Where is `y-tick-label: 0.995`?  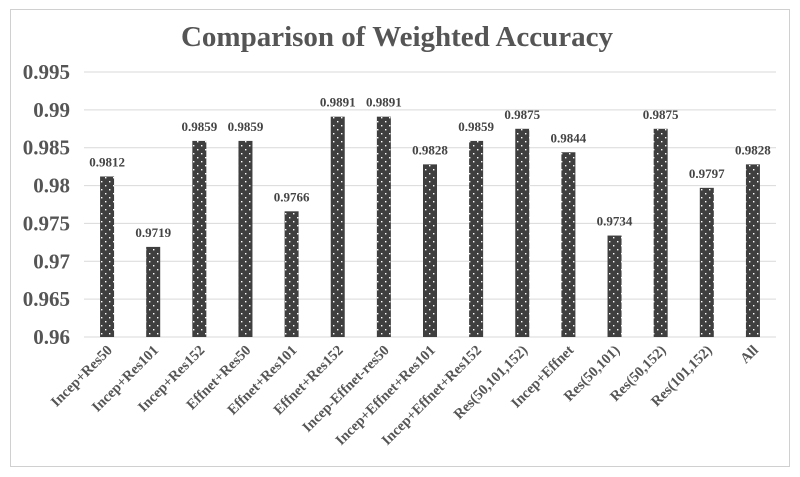
y-tick-label: 0.995 is located at coordinates (46, 72).